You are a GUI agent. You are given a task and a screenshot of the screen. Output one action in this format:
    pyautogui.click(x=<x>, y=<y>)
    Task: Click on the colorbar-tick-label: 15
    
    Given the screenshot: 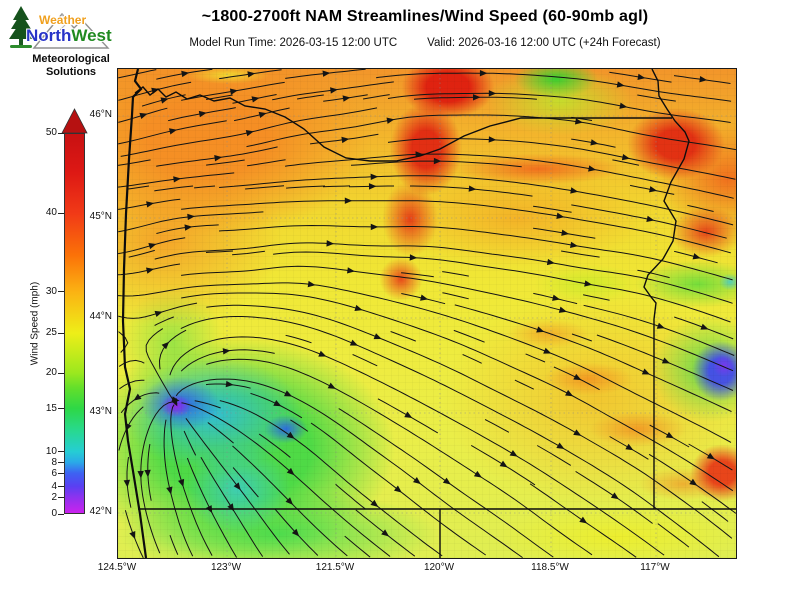 What is the action you would take?
    pyautogui.click(x=51, y=408)
    